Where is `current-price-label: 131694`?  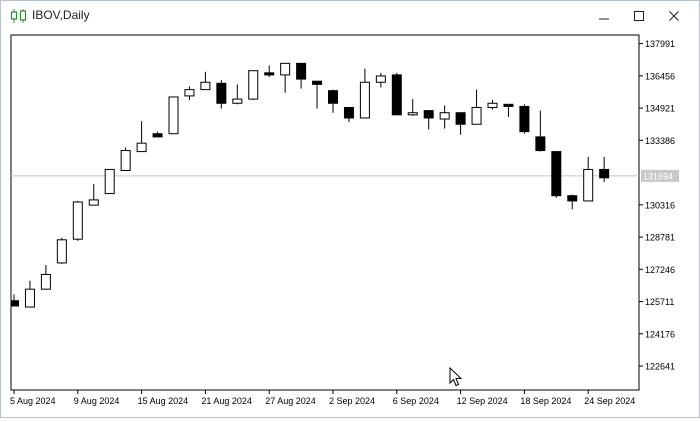
current-price-label: 131694 is located at coordinates (658, 176).